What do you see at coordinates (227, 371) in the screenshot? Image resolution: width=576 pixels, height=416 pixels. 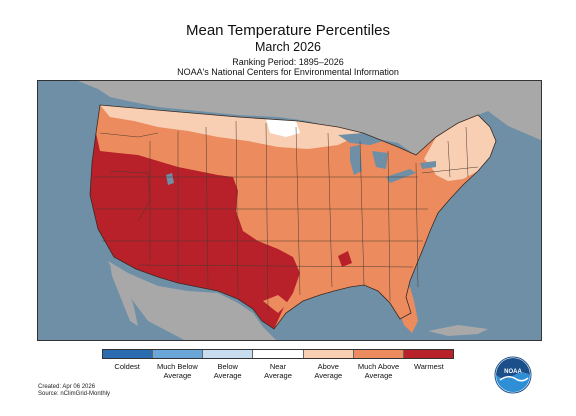 I see `legend-label: Below Average` at bounding box center [227, 371].